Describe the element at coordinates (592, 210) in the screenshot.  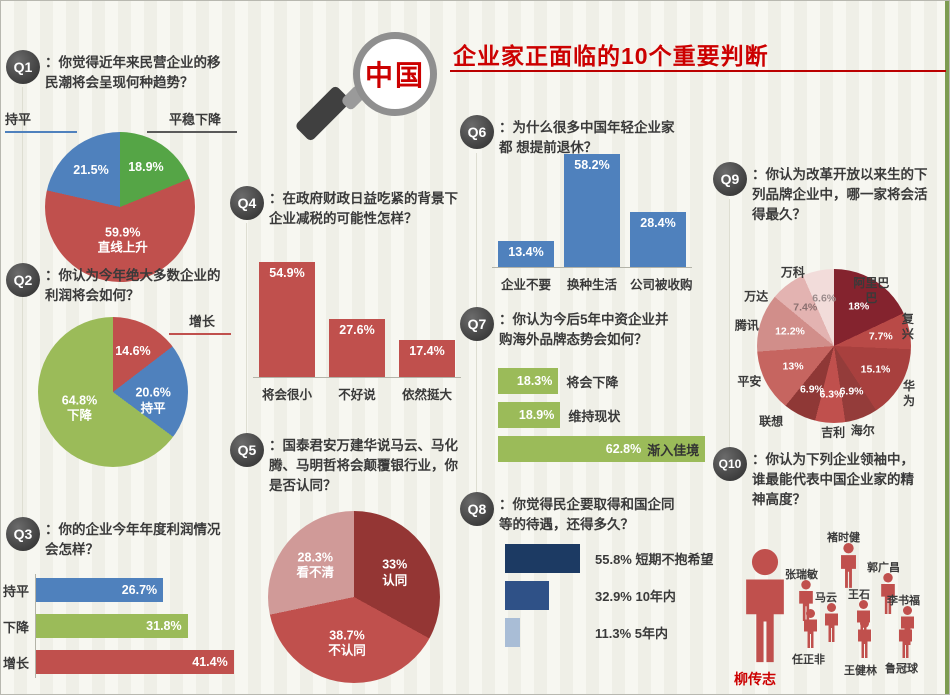
I see `bar: 58.2%` at that location.